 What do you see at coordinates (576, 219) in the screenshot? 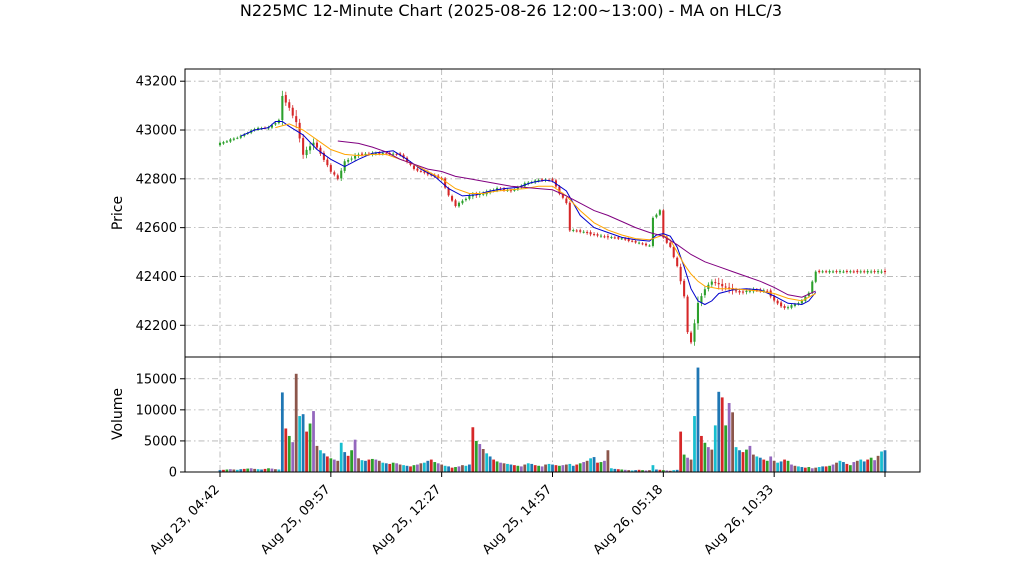
I see `moving-average-line` at bounding box center [576, 219].